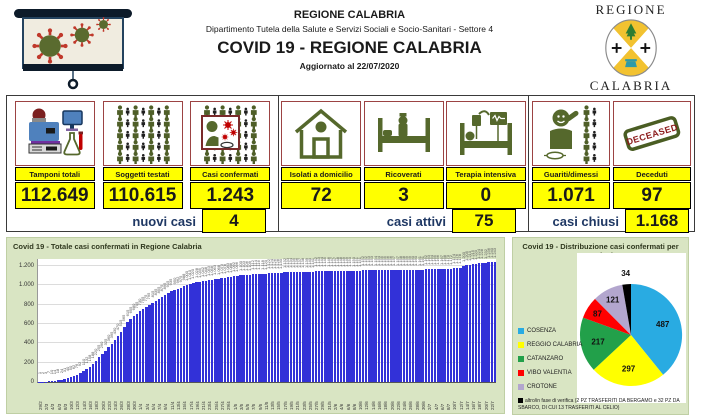 This screenshot has height=418, width=703. I want to click on bar-column: 1.058, so click(211, 320).